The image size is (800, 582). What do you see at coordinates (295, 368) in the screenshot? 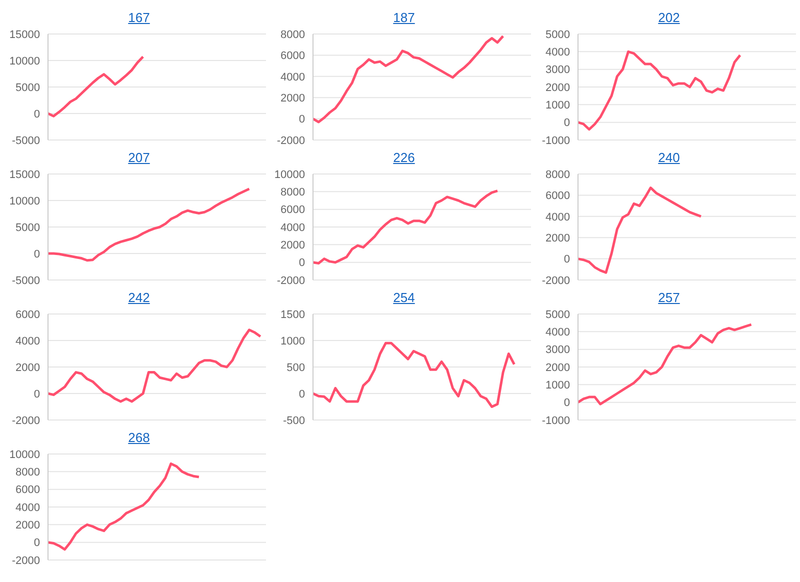
I see `y-tick-label: 500` at bounding box center [295, 368].